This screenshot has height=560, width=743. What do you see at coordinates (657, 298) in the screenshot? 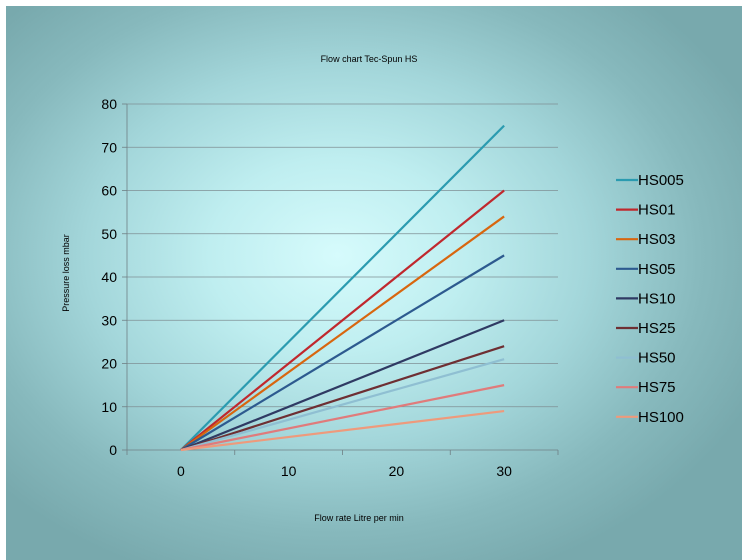
I see `legend-label-hs10: HS10` at bounding box center [657, 298].